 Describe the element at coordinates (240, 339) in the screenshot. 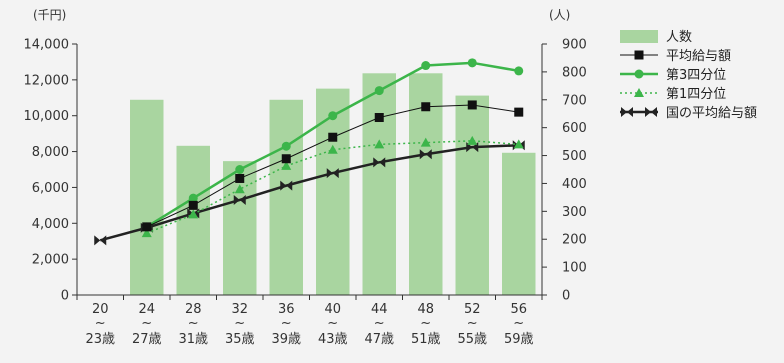

I see `x-tick-label-bottom: 35歳` at that location.